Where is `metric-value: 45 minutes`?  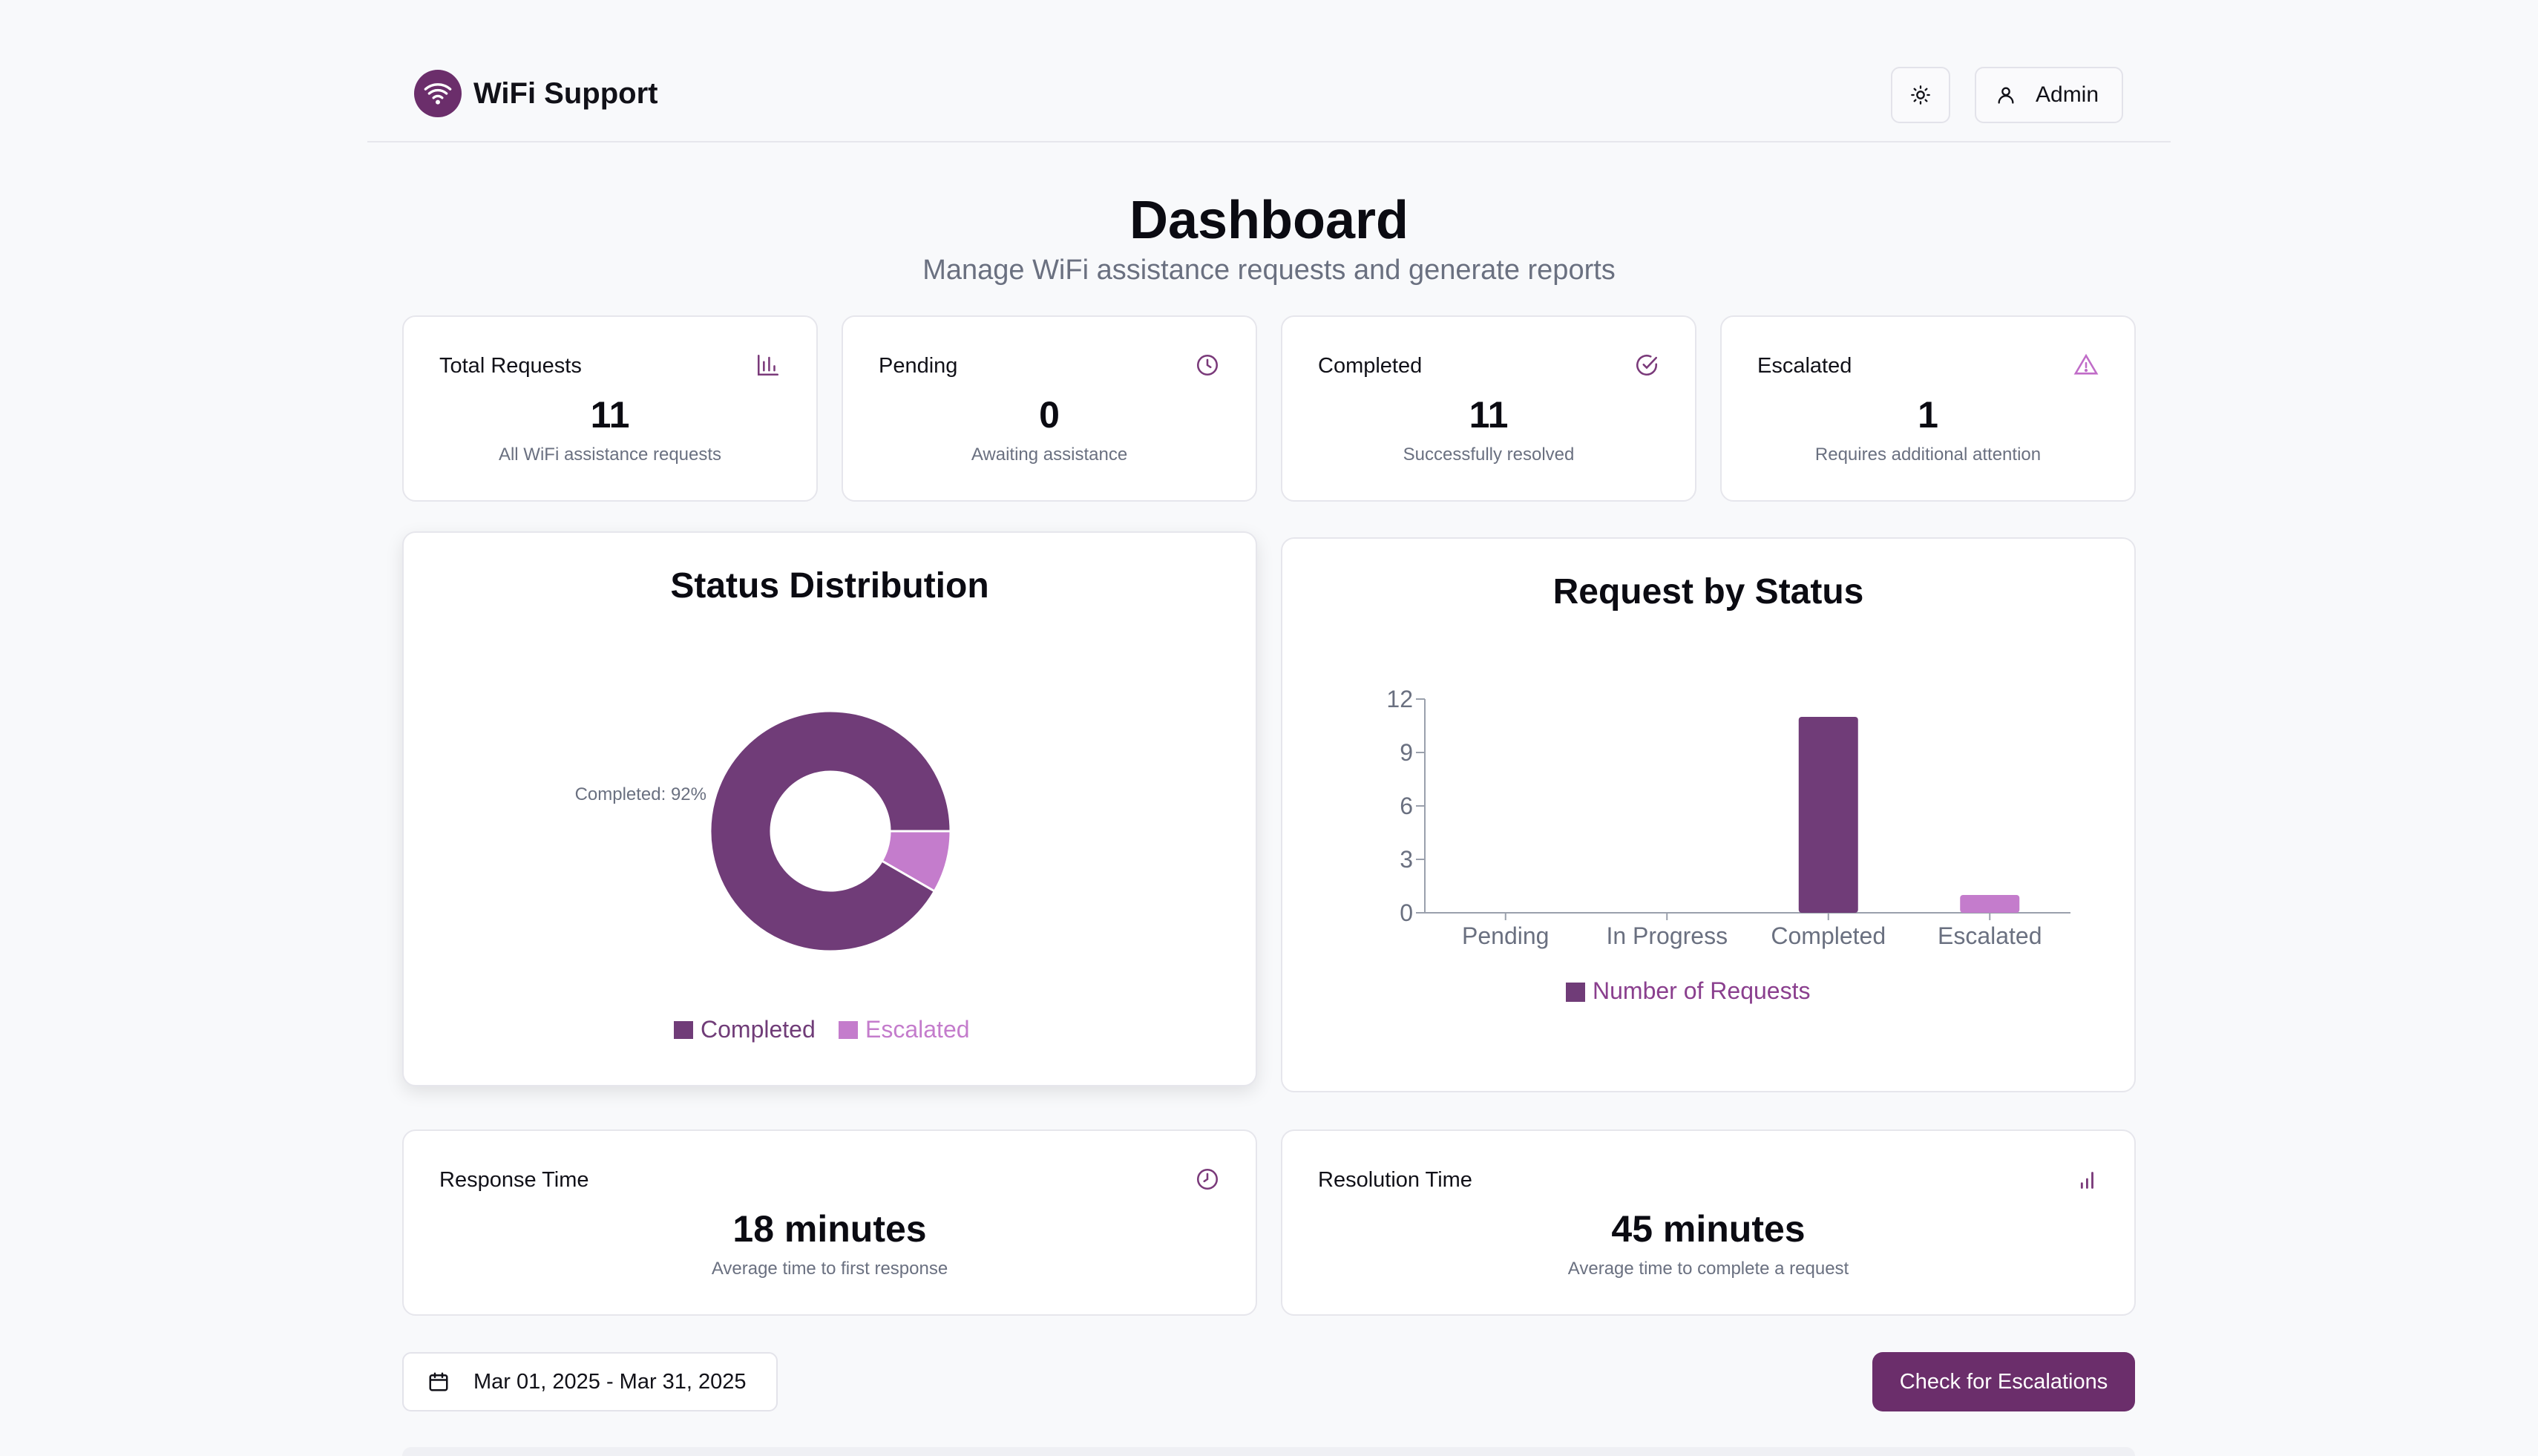
metric-value: 45 minutes is located at coordinates (1708, 1229).